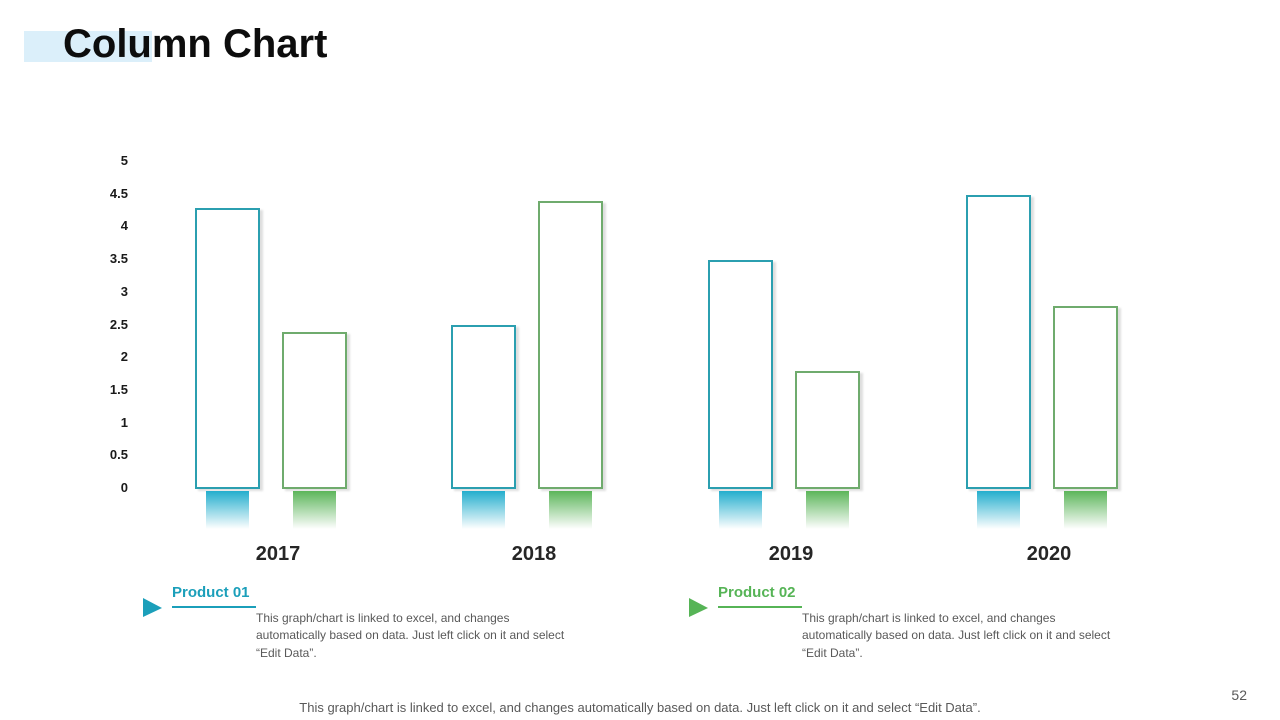  What do you see at coordinates (118, 455) in the screenshot?
I see `y-axis-tick-label: 0.5` at bounding box center [118, 455].